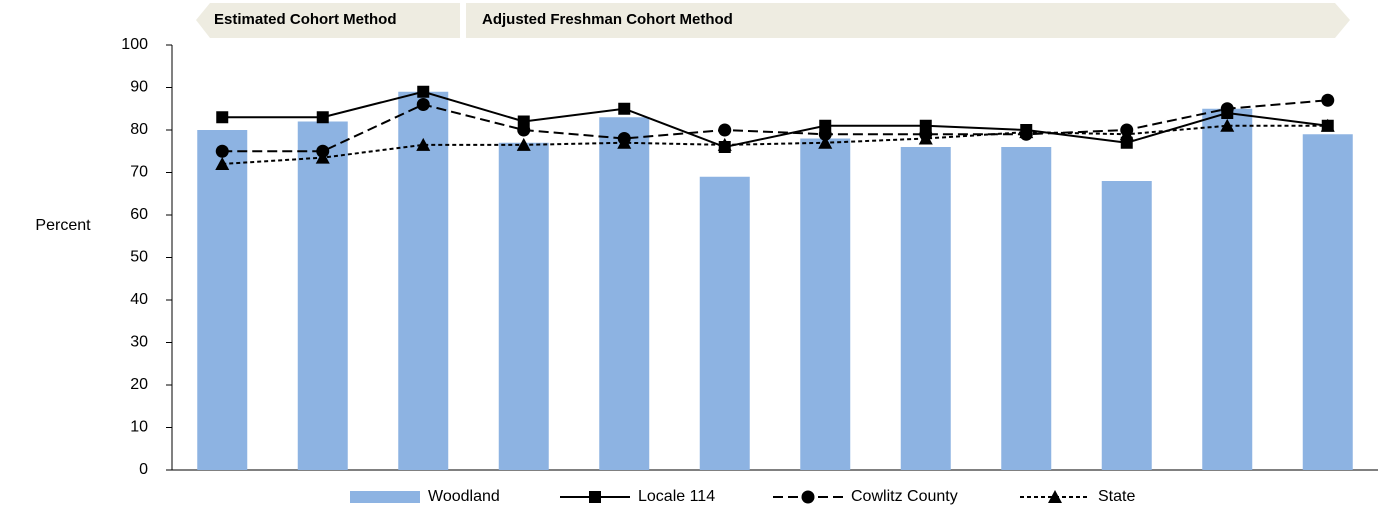  Describe the element at coordinates (134, 44) in the screenshot. I see `y-tick-label: 100` at that location.